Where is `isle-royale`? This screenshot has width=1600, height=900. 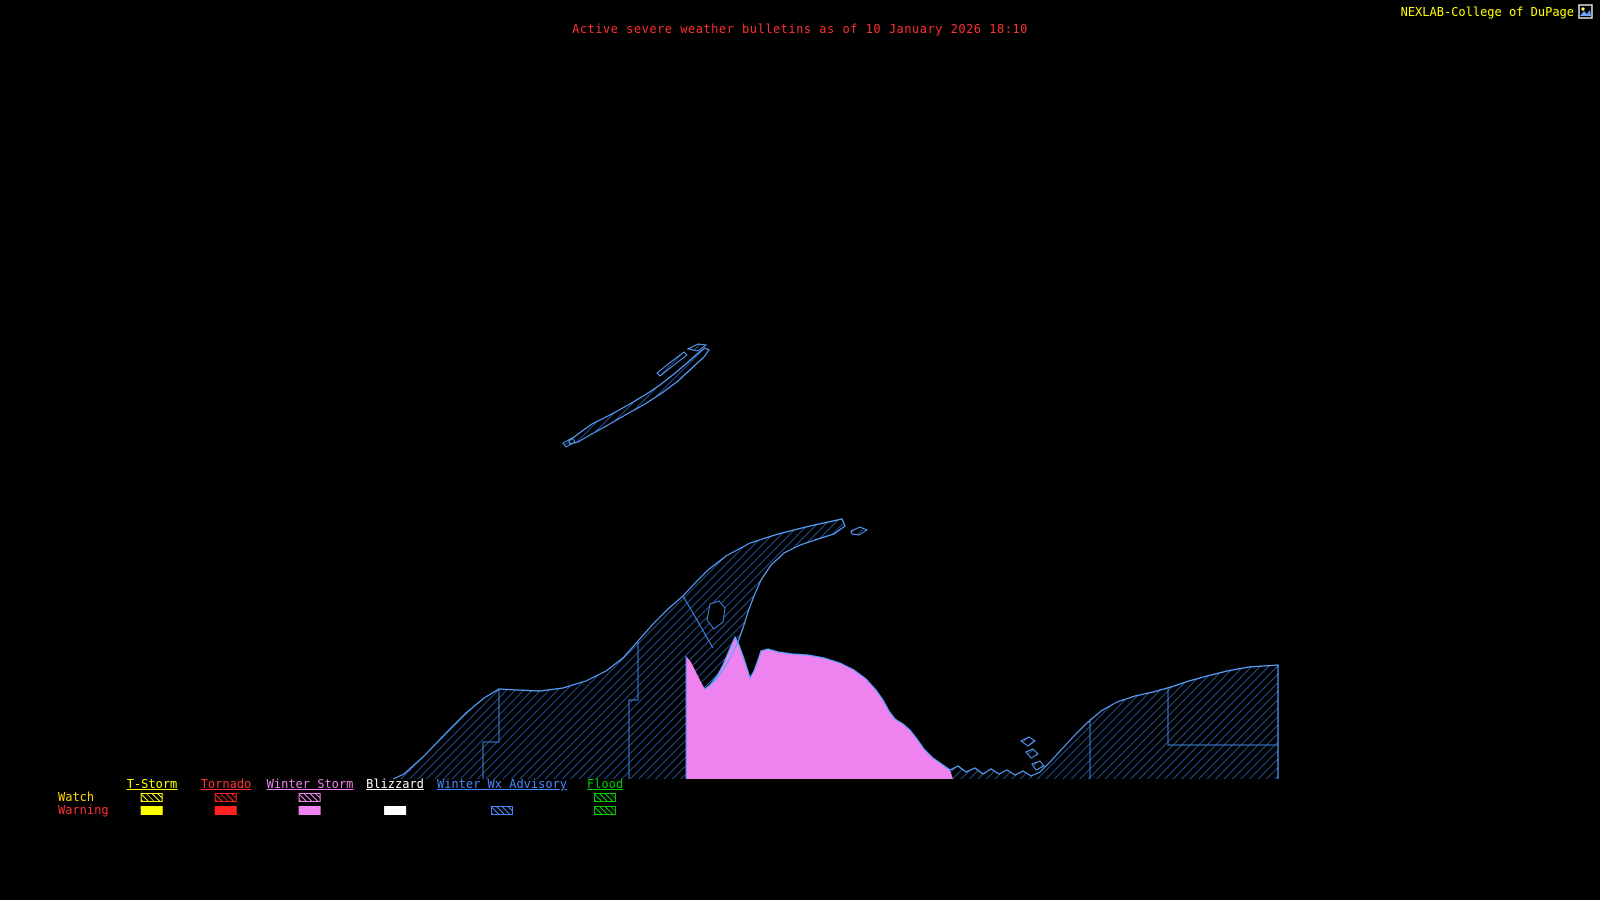
isle-royale is located at coordinates (636, 395).